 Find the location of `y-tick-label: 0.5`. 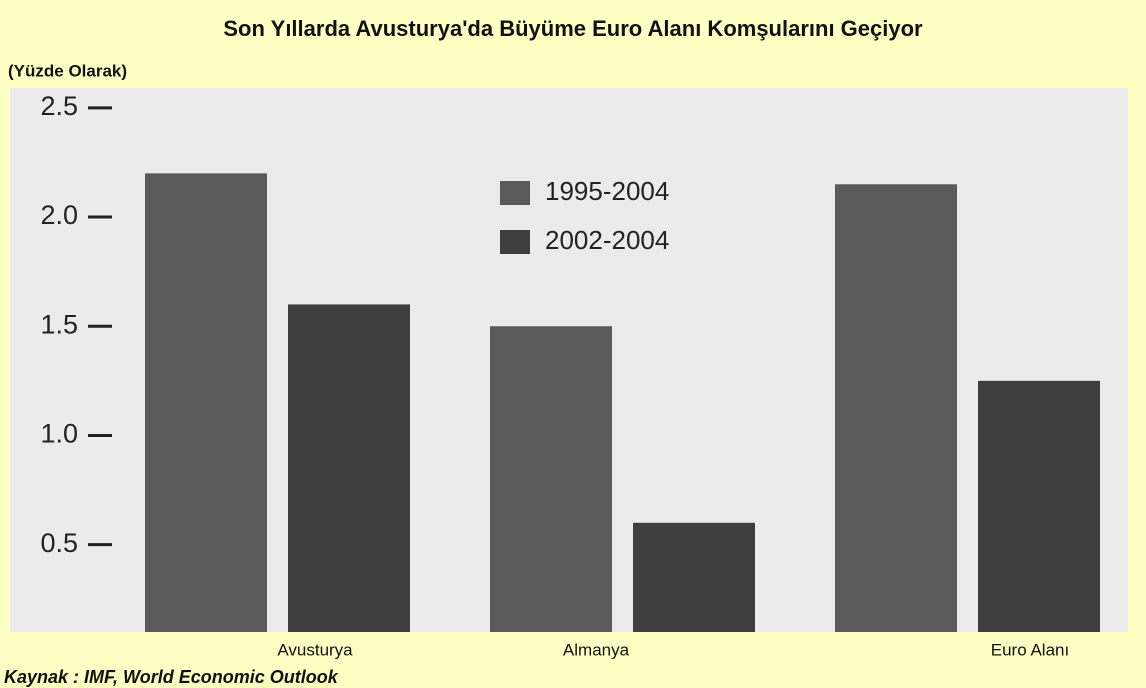

y-tick-label: 0.5 is located at coordinates (59, 543).